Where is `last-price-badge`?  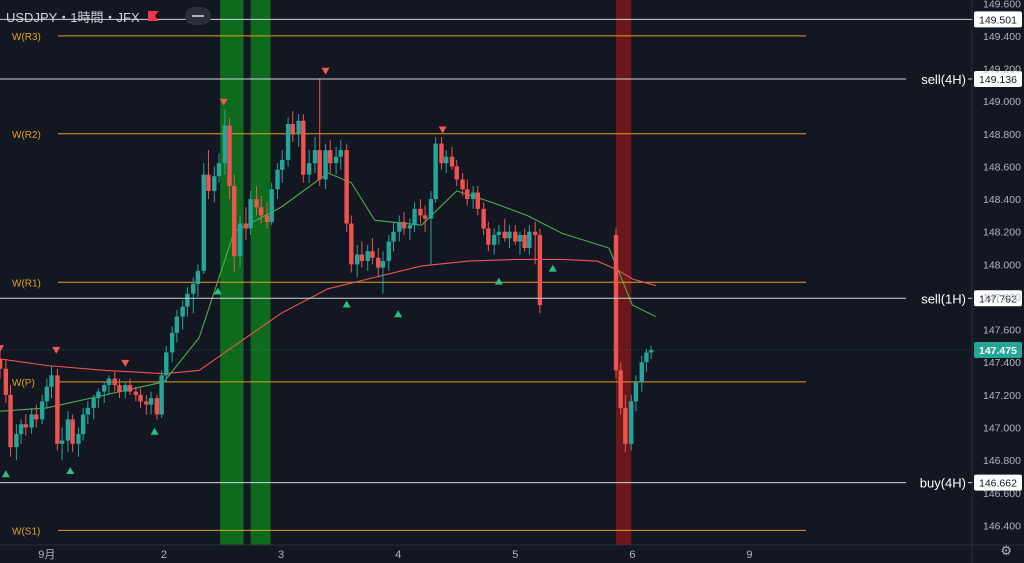 last-price-badge is located at coordinates (998, 350).